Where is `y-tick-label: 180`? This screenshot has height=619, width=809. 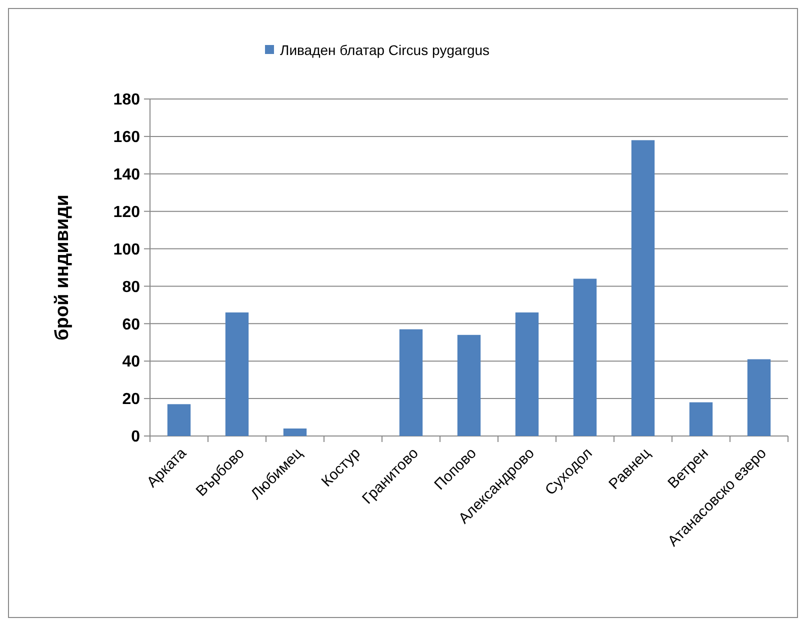 y-tick-label: 180 is located at coordinates (126, 100).